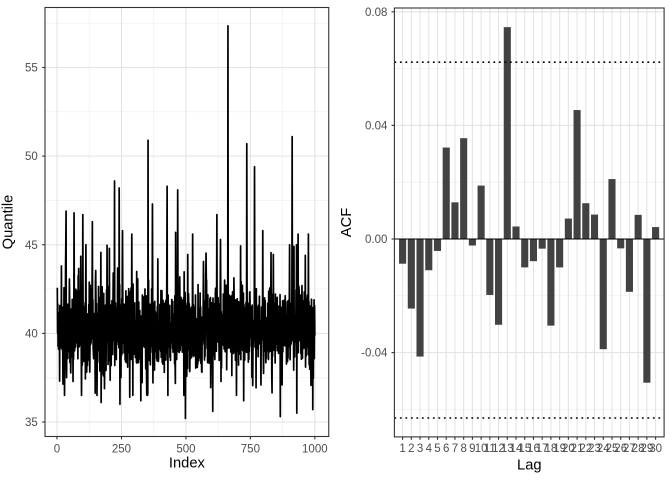 The image size is (672, 480). Describe the element at coordinates (411, 449) in the screenshot. I see `svg-text: 2` at that location.